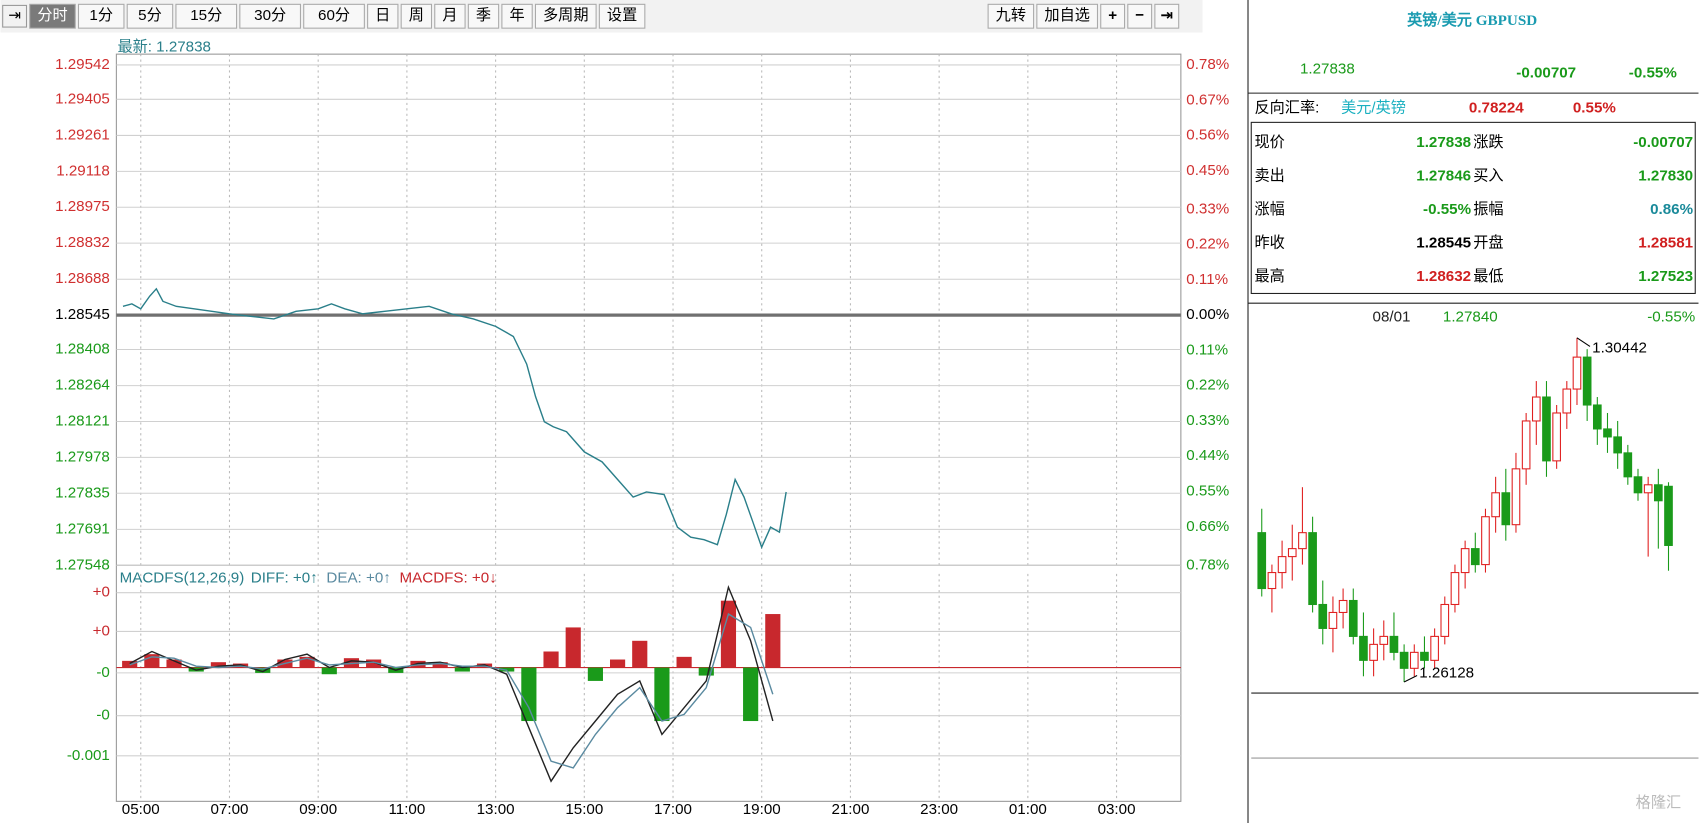 The image size is (1699, 823). I want to click on quote-table-frame, so click(1473, 208).